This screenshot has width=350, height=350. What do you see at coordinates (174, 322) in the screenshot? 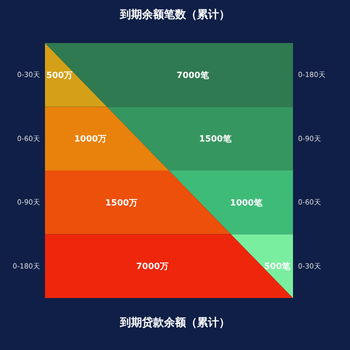
I see `text: 到期贷款余额（累计）` at bounding box center [174, 322].